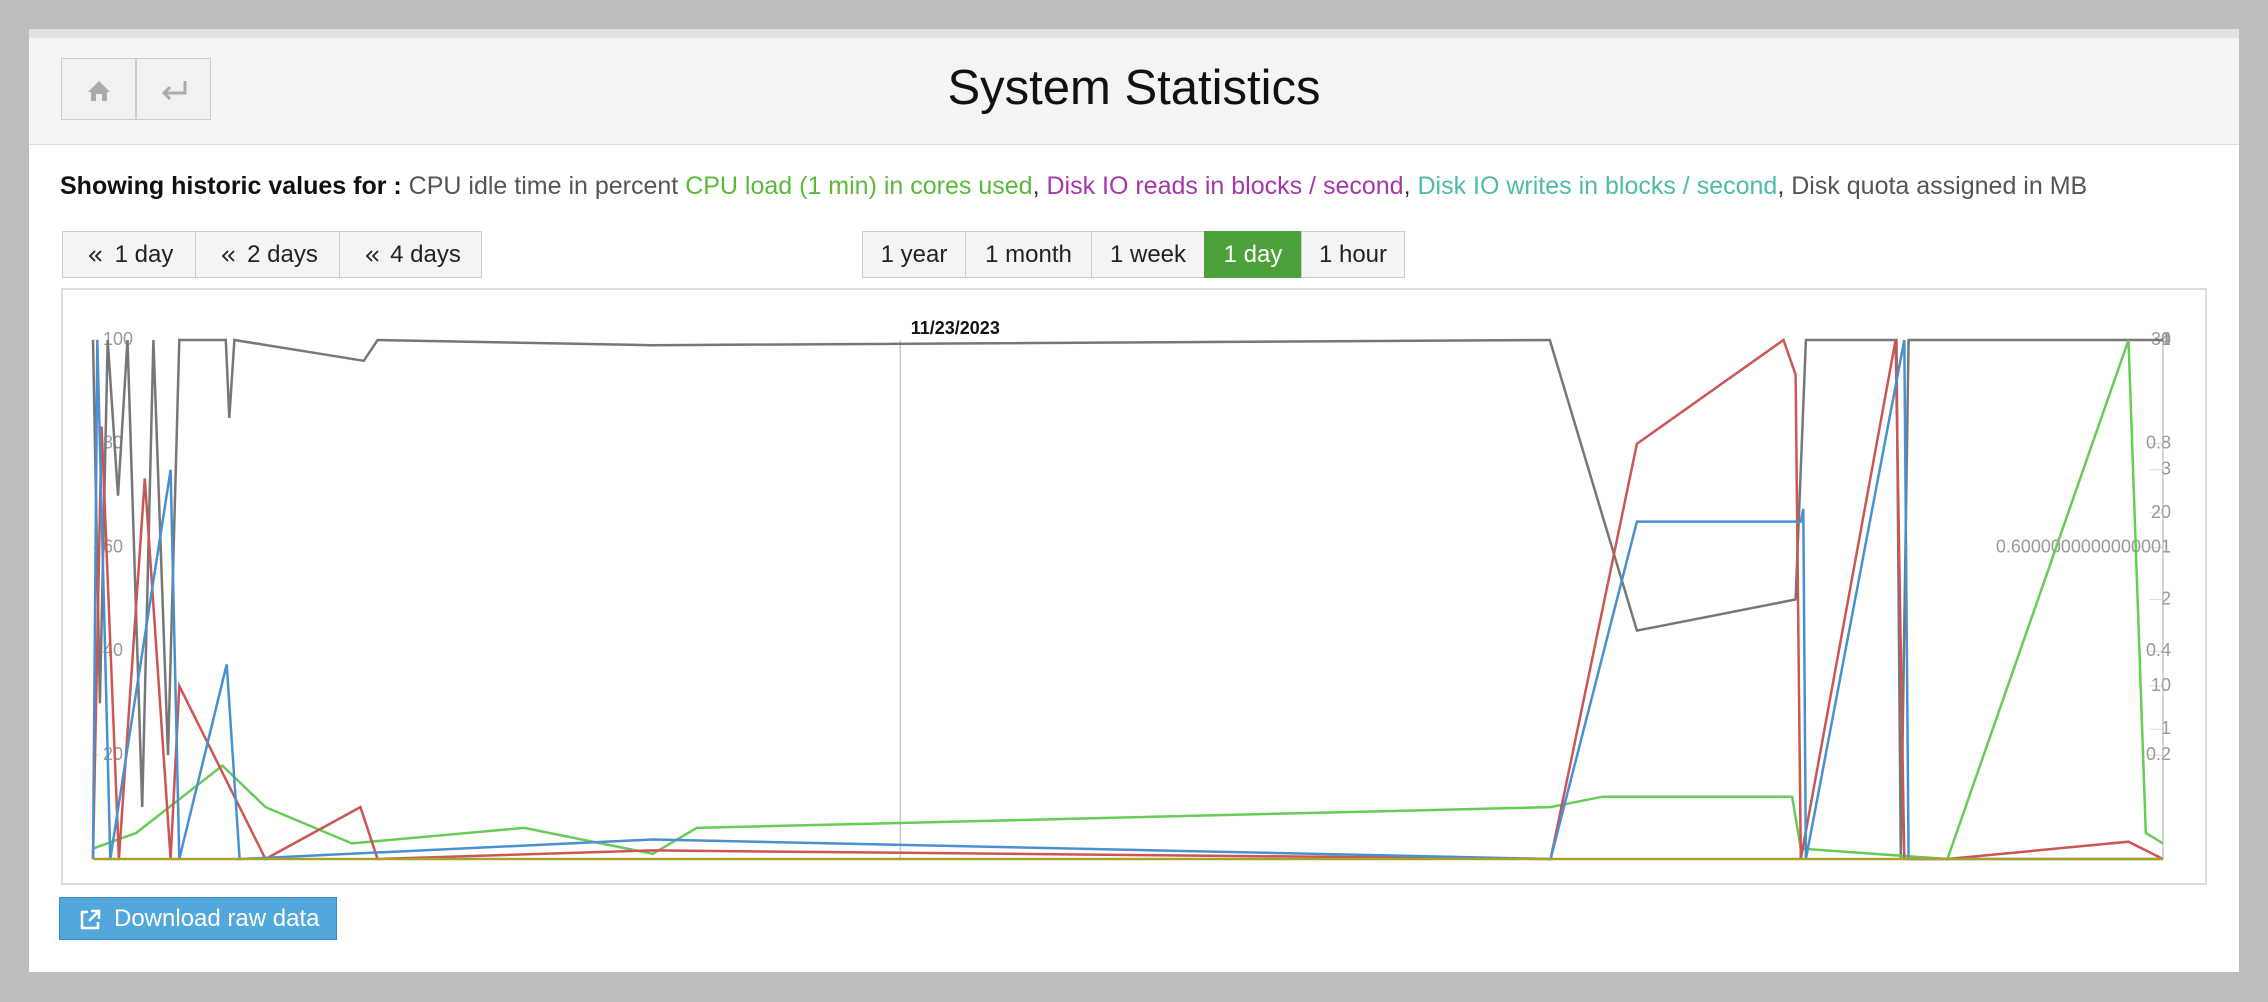 Image resolution: width=2268 pixels, height=1002 pixels. What do you see at coordinates (425, 254) in the screenshot?
I see `button-label: 4 days` at bounding box center [425, 254].